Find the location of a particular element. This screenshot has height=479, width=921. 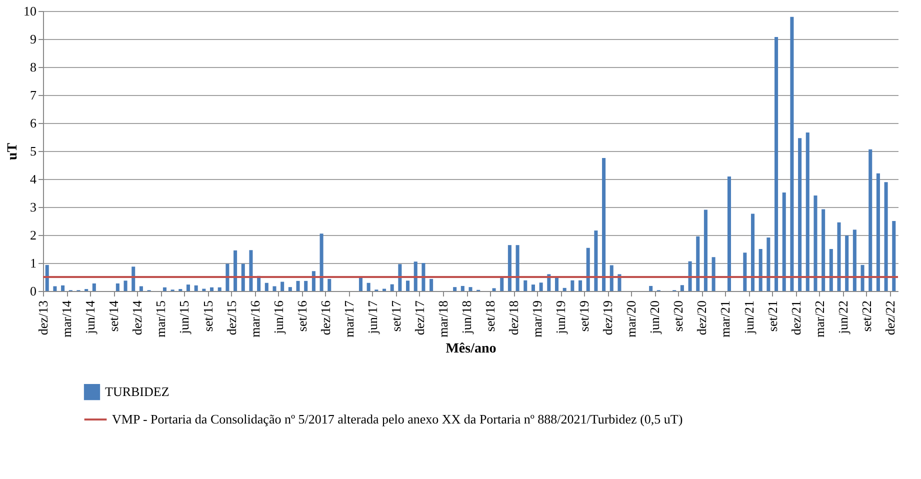

x-axis-title: Mês/ano is located at coordinates (471, 348).